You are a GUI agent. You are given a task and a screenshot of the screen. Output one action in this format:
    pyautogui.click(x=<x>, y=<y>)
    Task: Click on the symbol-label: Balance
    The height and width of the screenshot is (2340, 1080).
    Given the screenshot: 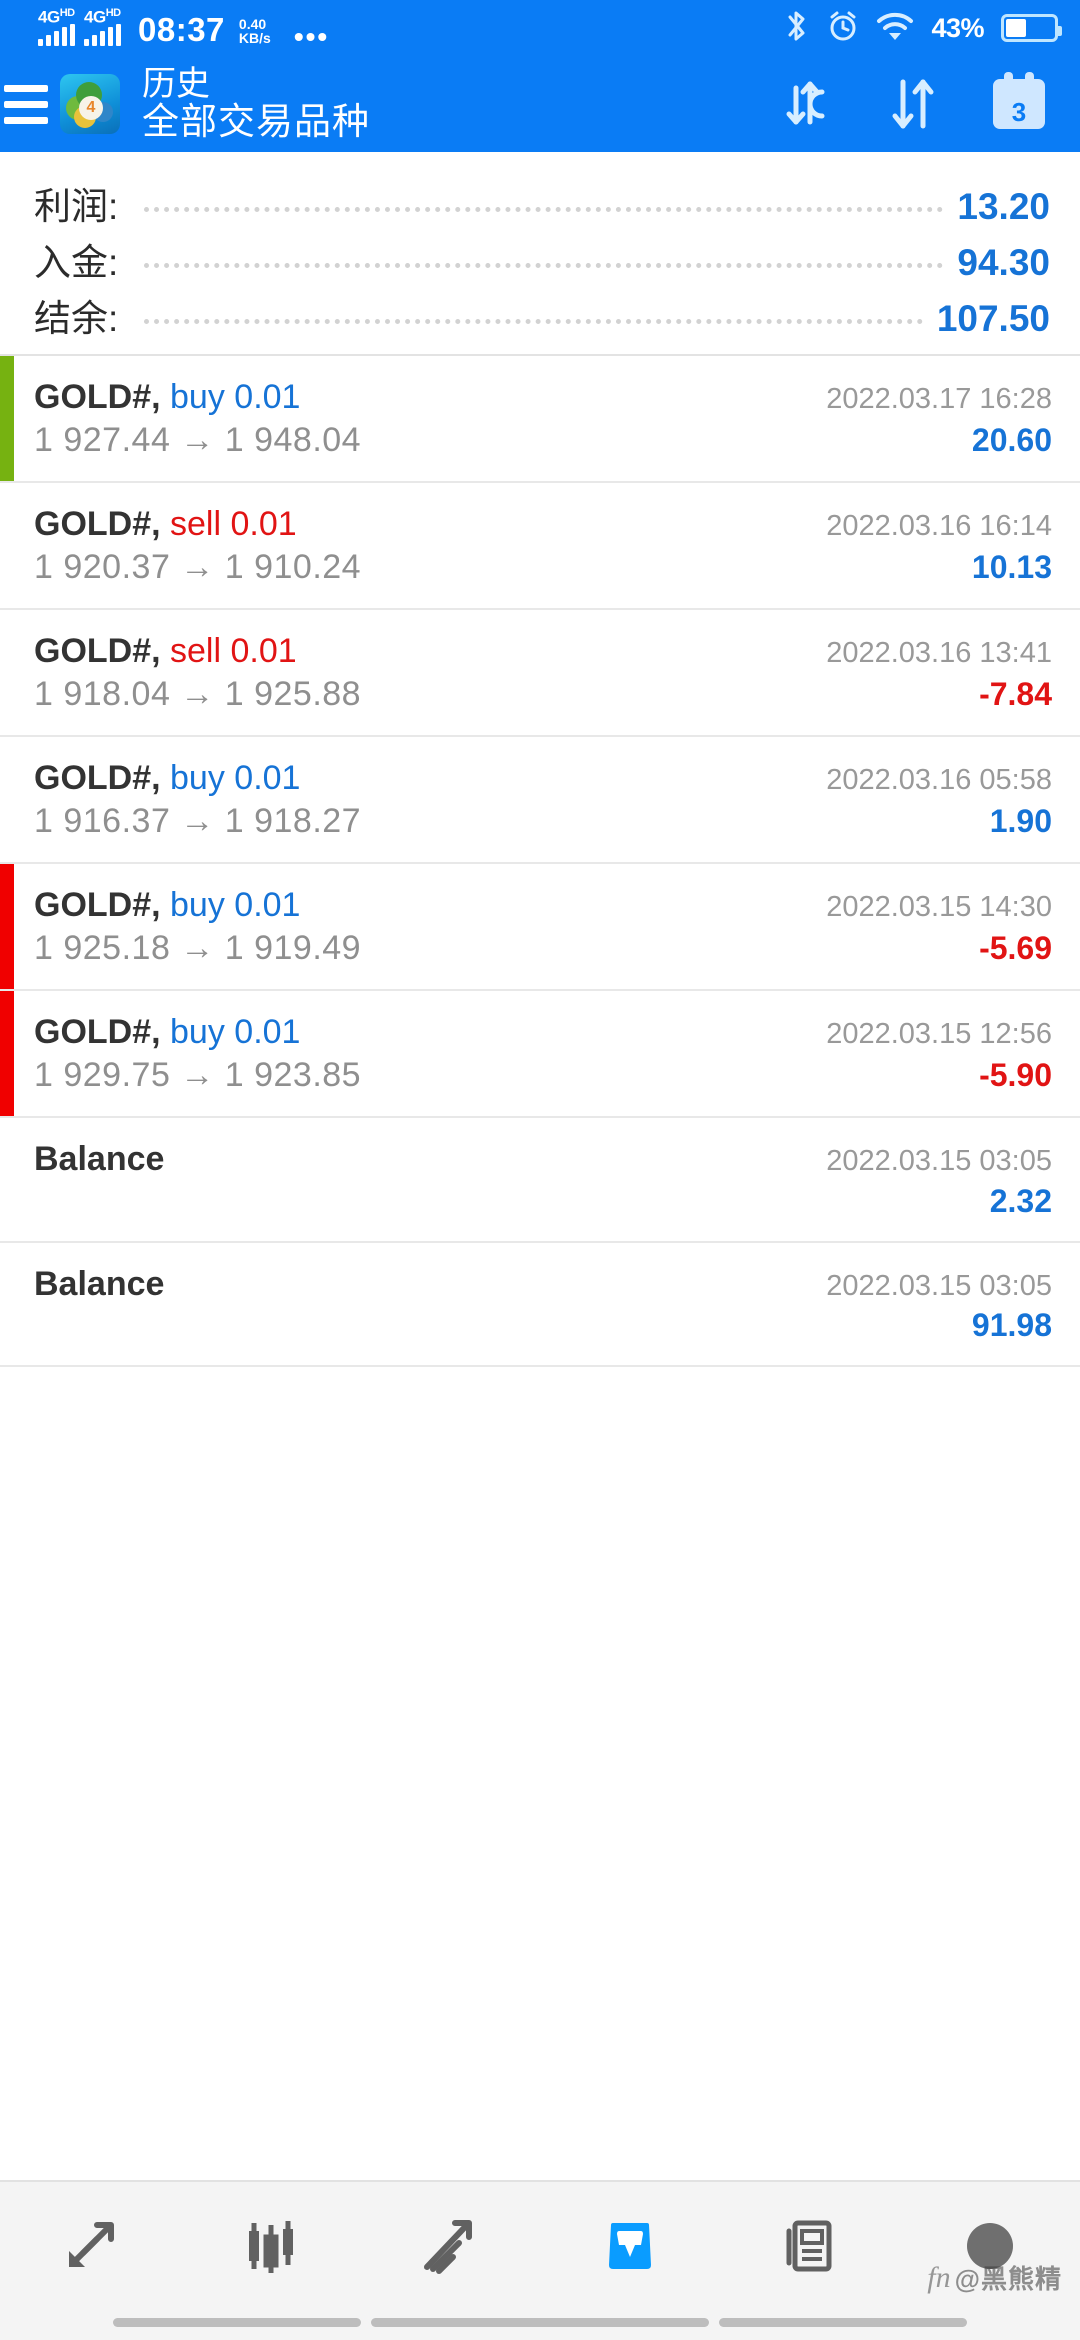 What is the action you would take?
    pyautogui.click(x=99, y=1159)
    